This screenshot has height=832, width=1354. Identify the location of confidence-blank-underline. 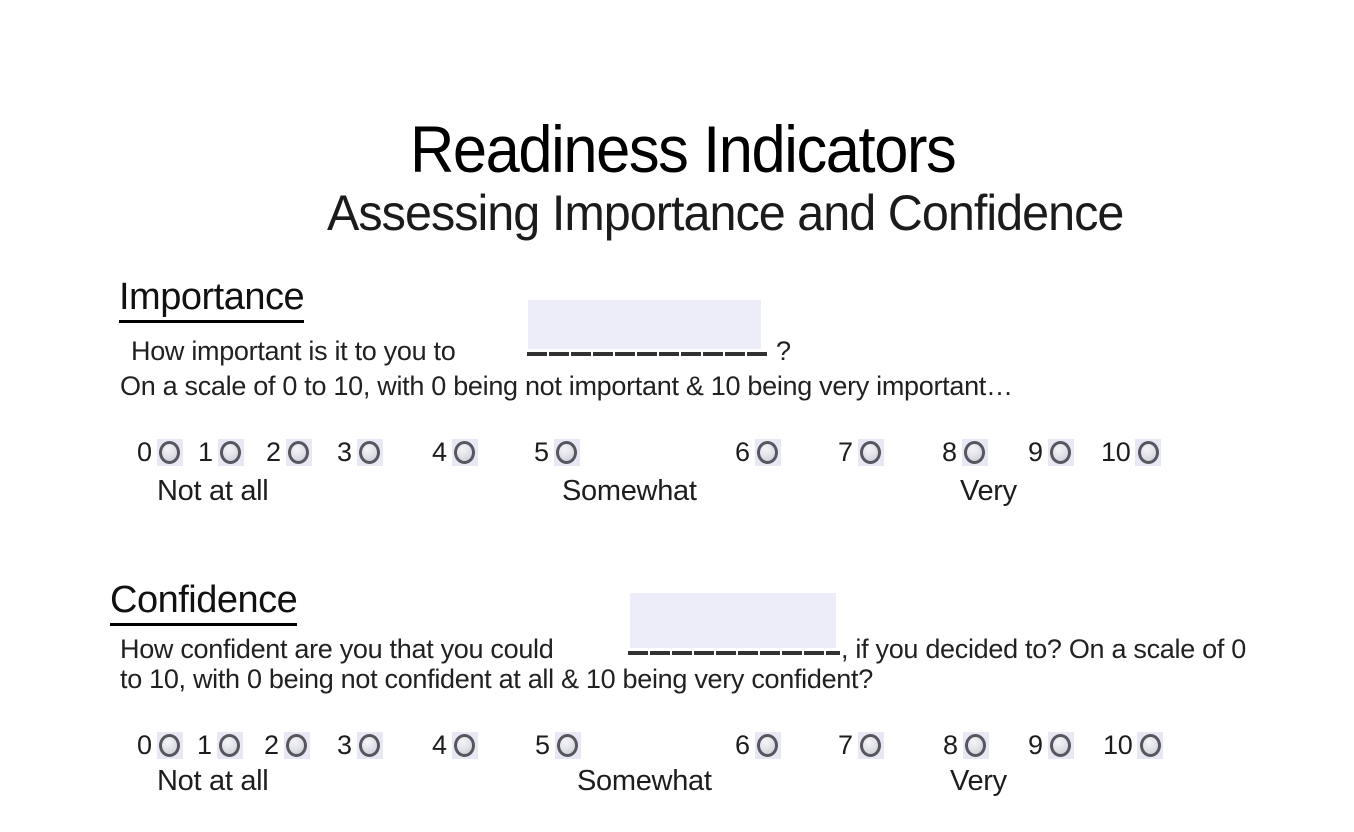
(734, 653).